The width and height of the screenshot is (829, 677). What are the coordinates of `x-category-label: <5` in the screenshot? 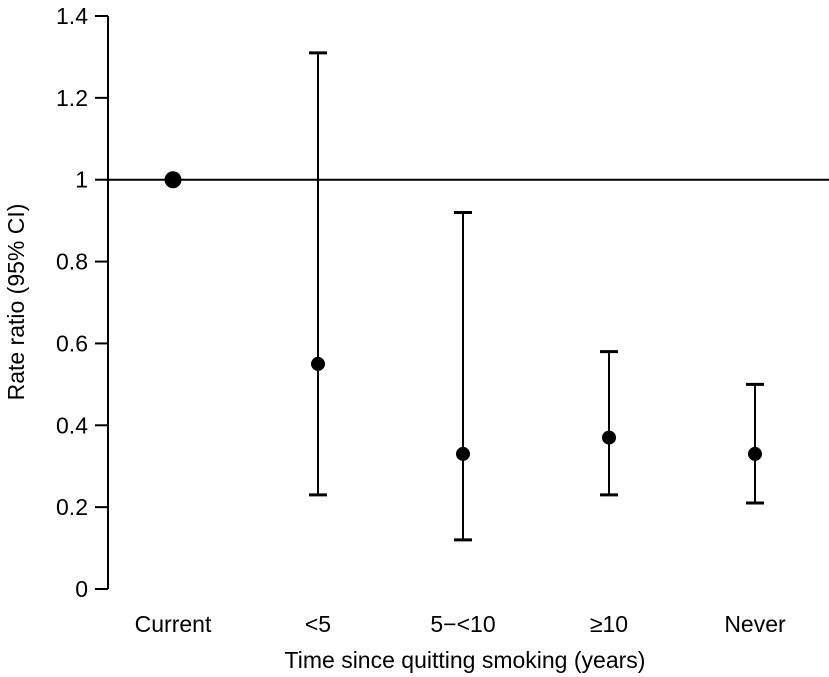 It's located at (318, 624).